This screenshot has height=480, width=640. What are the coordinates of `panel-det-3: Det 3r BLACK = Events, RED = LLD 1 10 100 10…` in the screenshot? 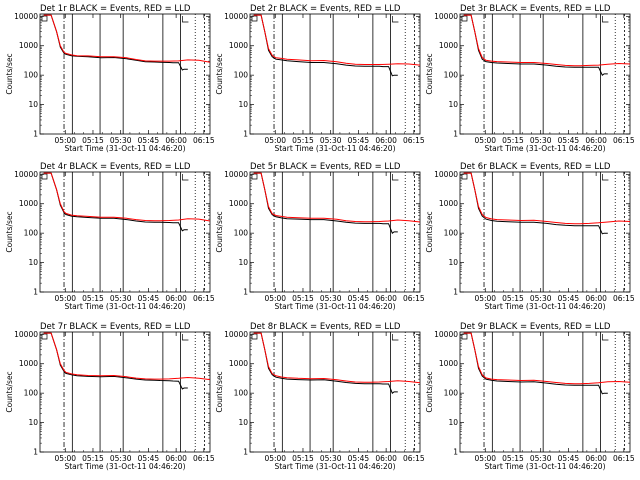 It's located at (530, 78).